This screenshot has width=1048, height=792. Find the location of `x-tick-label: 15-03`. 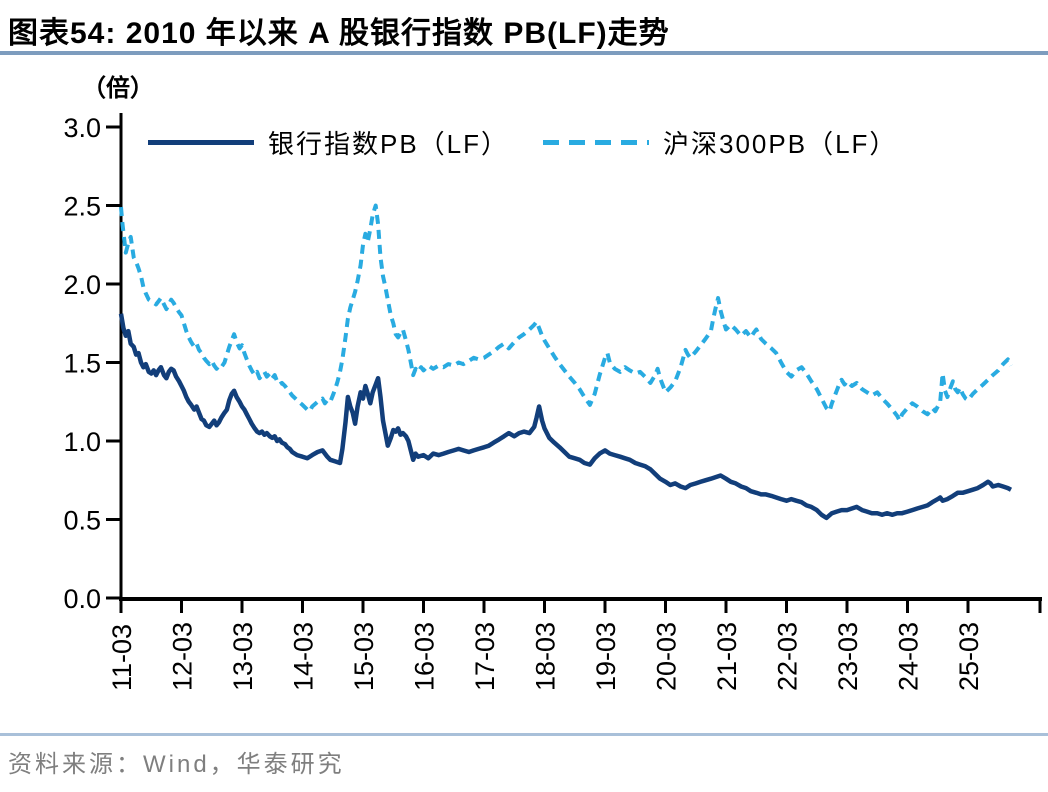

x-tick-label: 15-03 is located at coordinates (364, 656).